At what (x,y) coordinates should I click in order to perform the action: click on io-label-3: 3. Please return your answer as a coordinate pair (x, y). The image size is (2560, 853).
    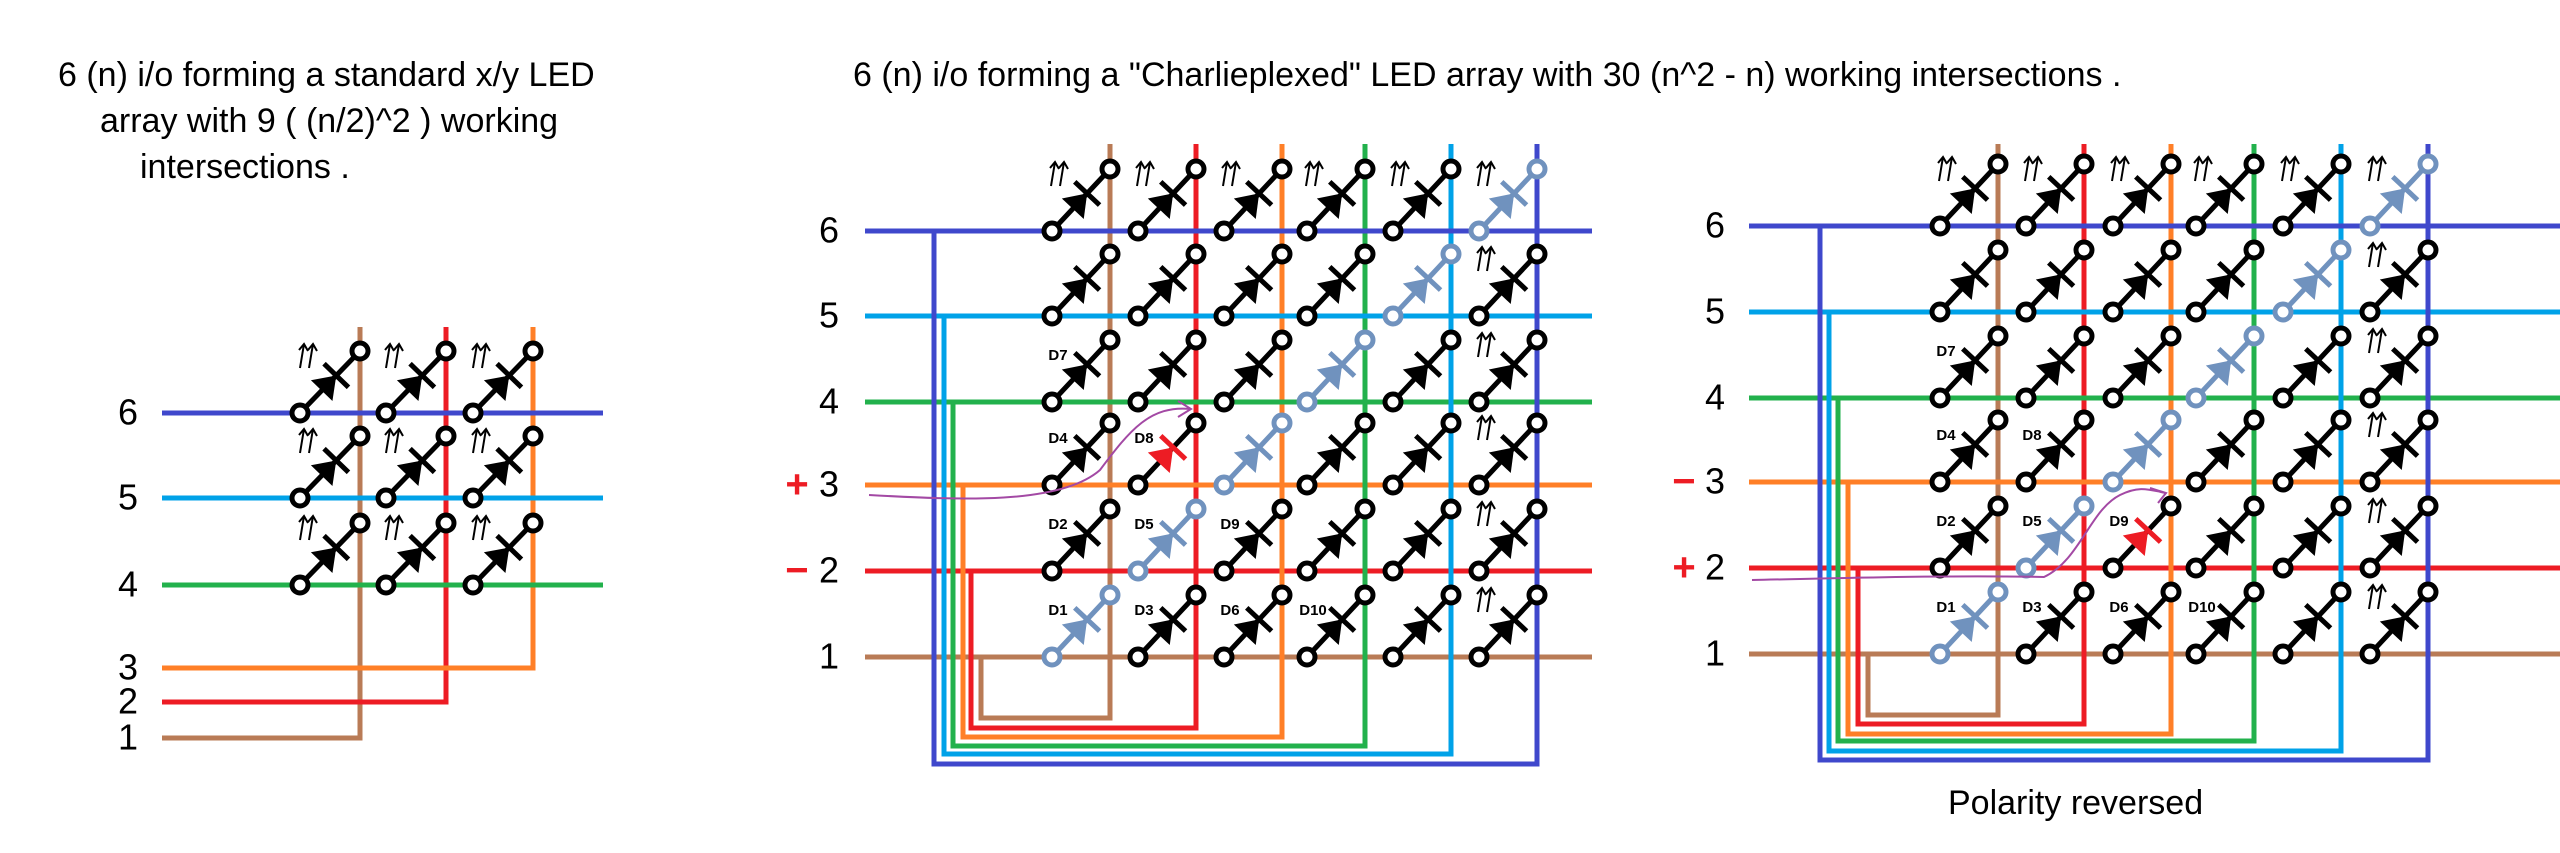
    Looking at the image, I should click on (128, 667).